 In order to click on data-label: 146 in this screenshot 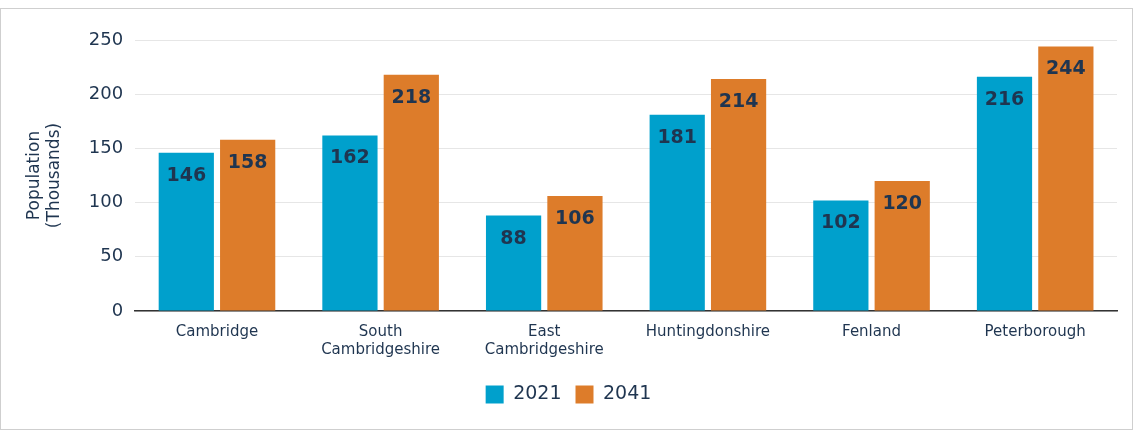, I will do `click(186, 173)`.